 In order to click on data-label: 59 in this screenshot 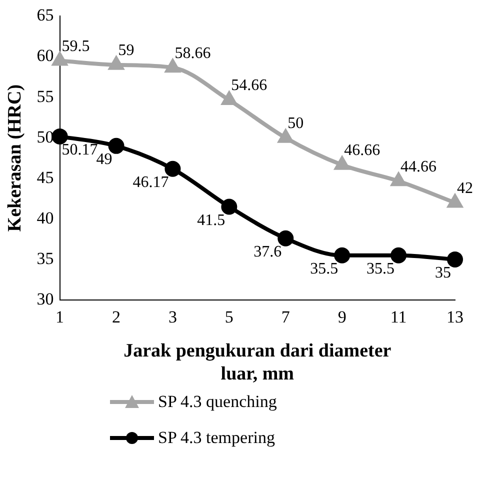, I will do `click(126, 51)`.